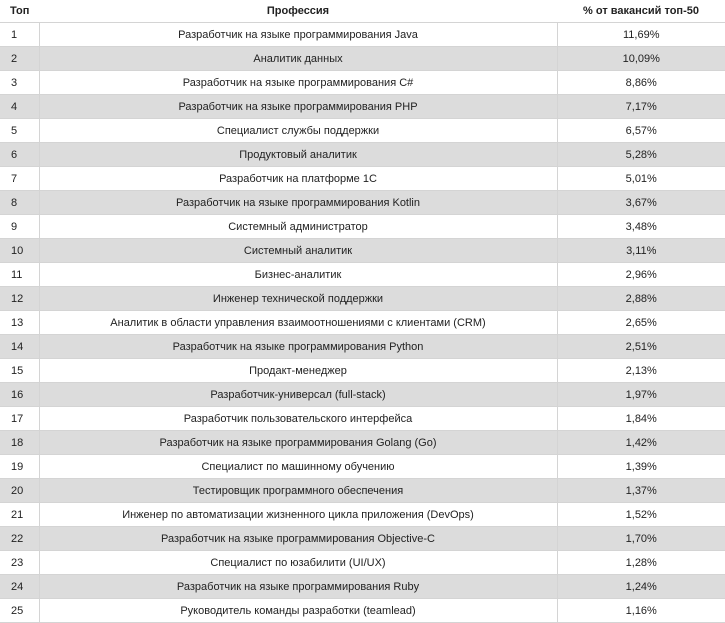 The image size is (725, 623). What do you see at coordinates (19, 298) in the screenshot?
I see `rank-cell: 12` at bounding box center [19, 298].